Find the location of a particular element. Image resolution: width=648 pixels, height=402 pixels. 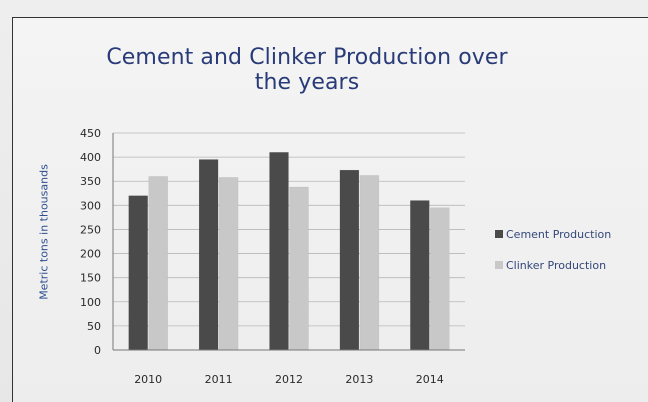

y-tick-label: 200 is located at coordinates (90, 254).